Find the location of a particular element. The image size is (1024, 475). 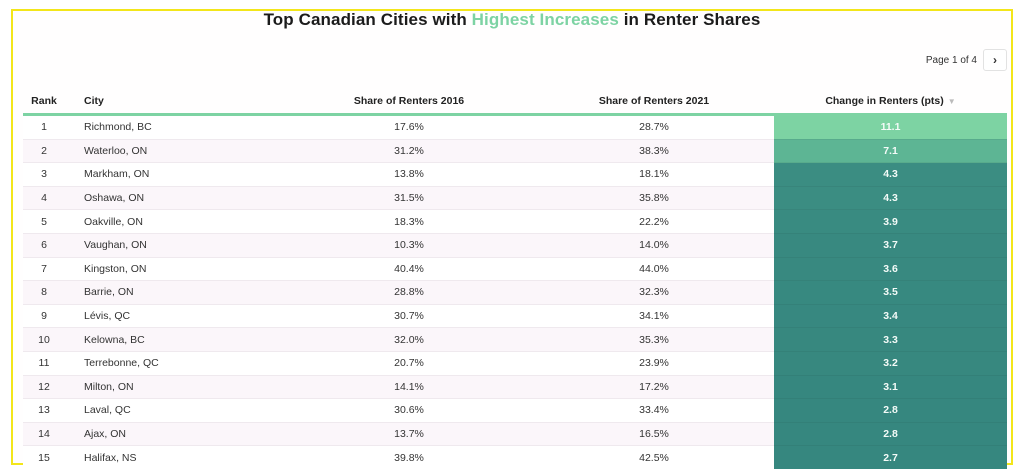

cell-share-2016: 14.1% is located at coordinates (409, 386).